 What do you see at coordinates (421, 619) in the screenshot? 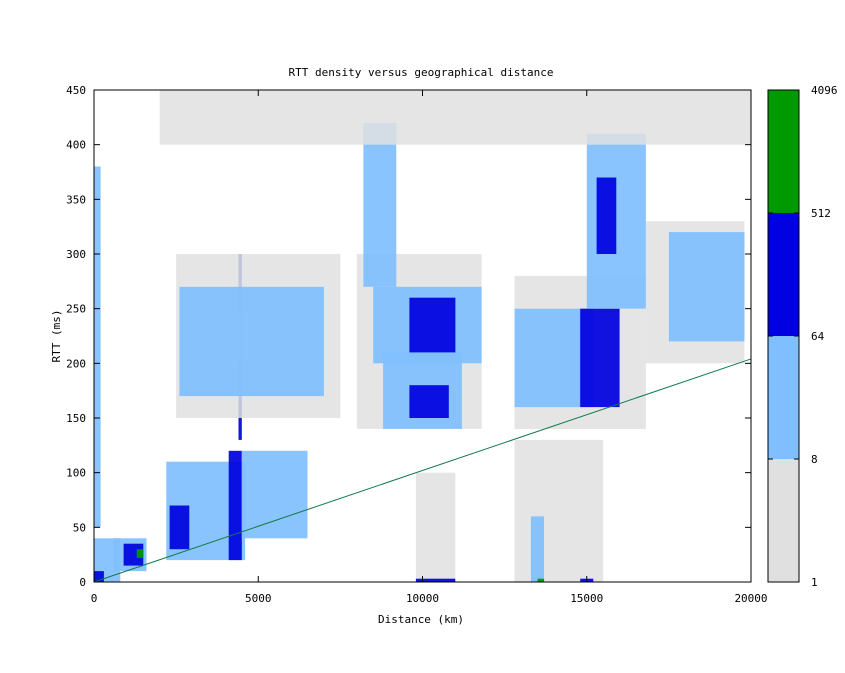
I see `x-axis-label: Distance (km)` at bounding box center [421, 619].